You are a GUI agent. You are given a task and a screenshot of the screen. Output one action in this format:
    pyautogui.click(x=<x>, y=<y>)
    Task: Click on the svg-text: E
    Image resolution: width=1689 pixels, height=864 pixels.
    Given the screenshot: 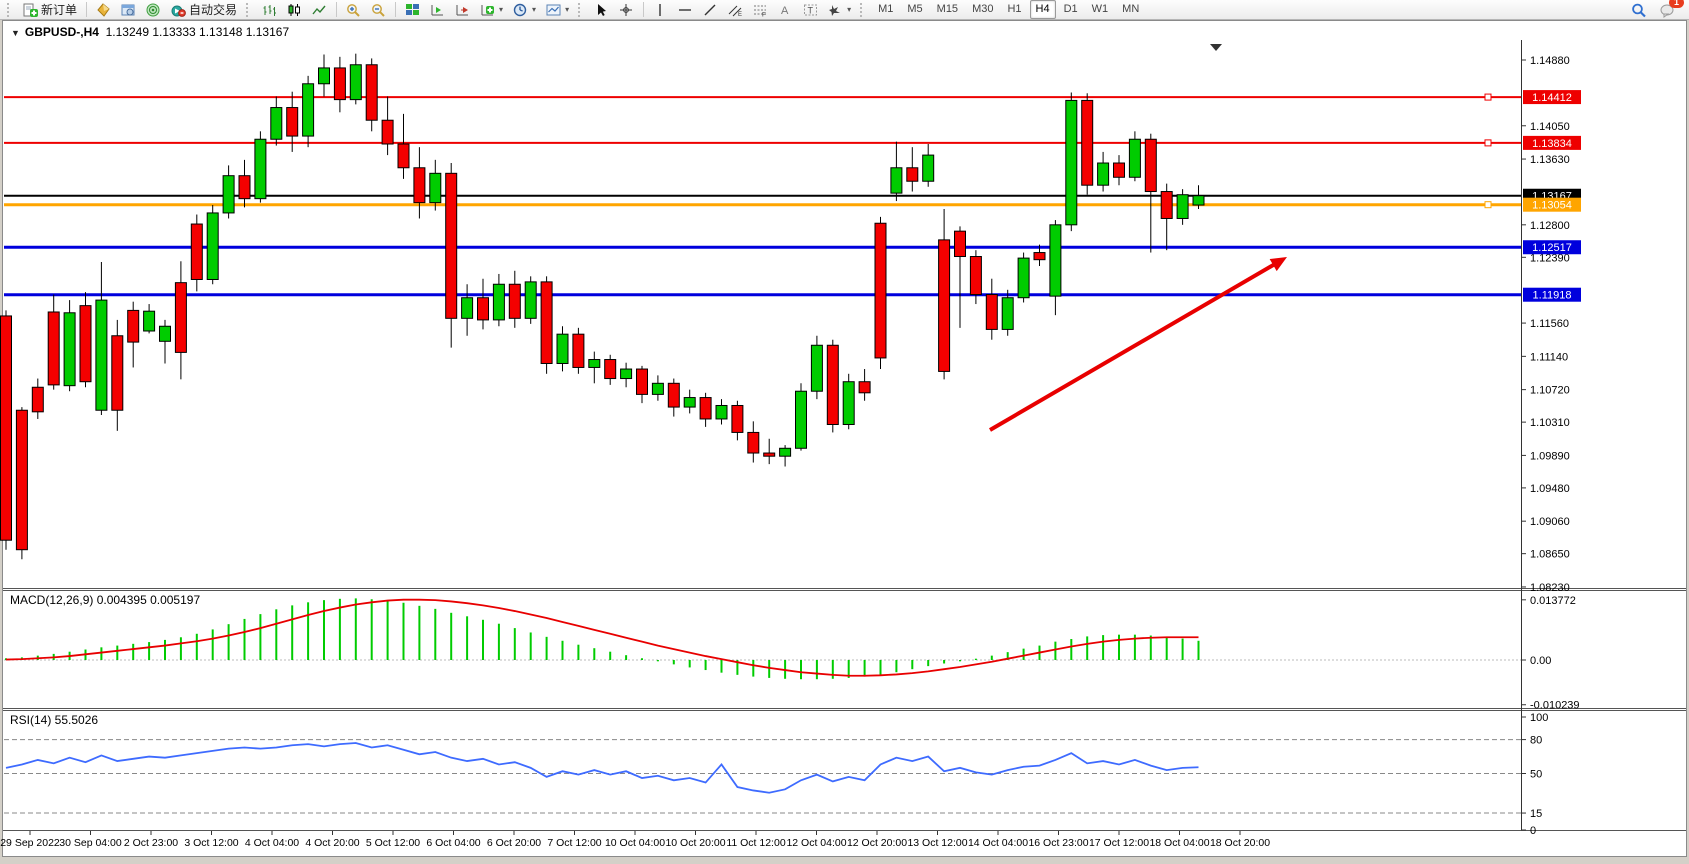 What is the action you would take?
    pyautogui.click(x=740, y=14)
    